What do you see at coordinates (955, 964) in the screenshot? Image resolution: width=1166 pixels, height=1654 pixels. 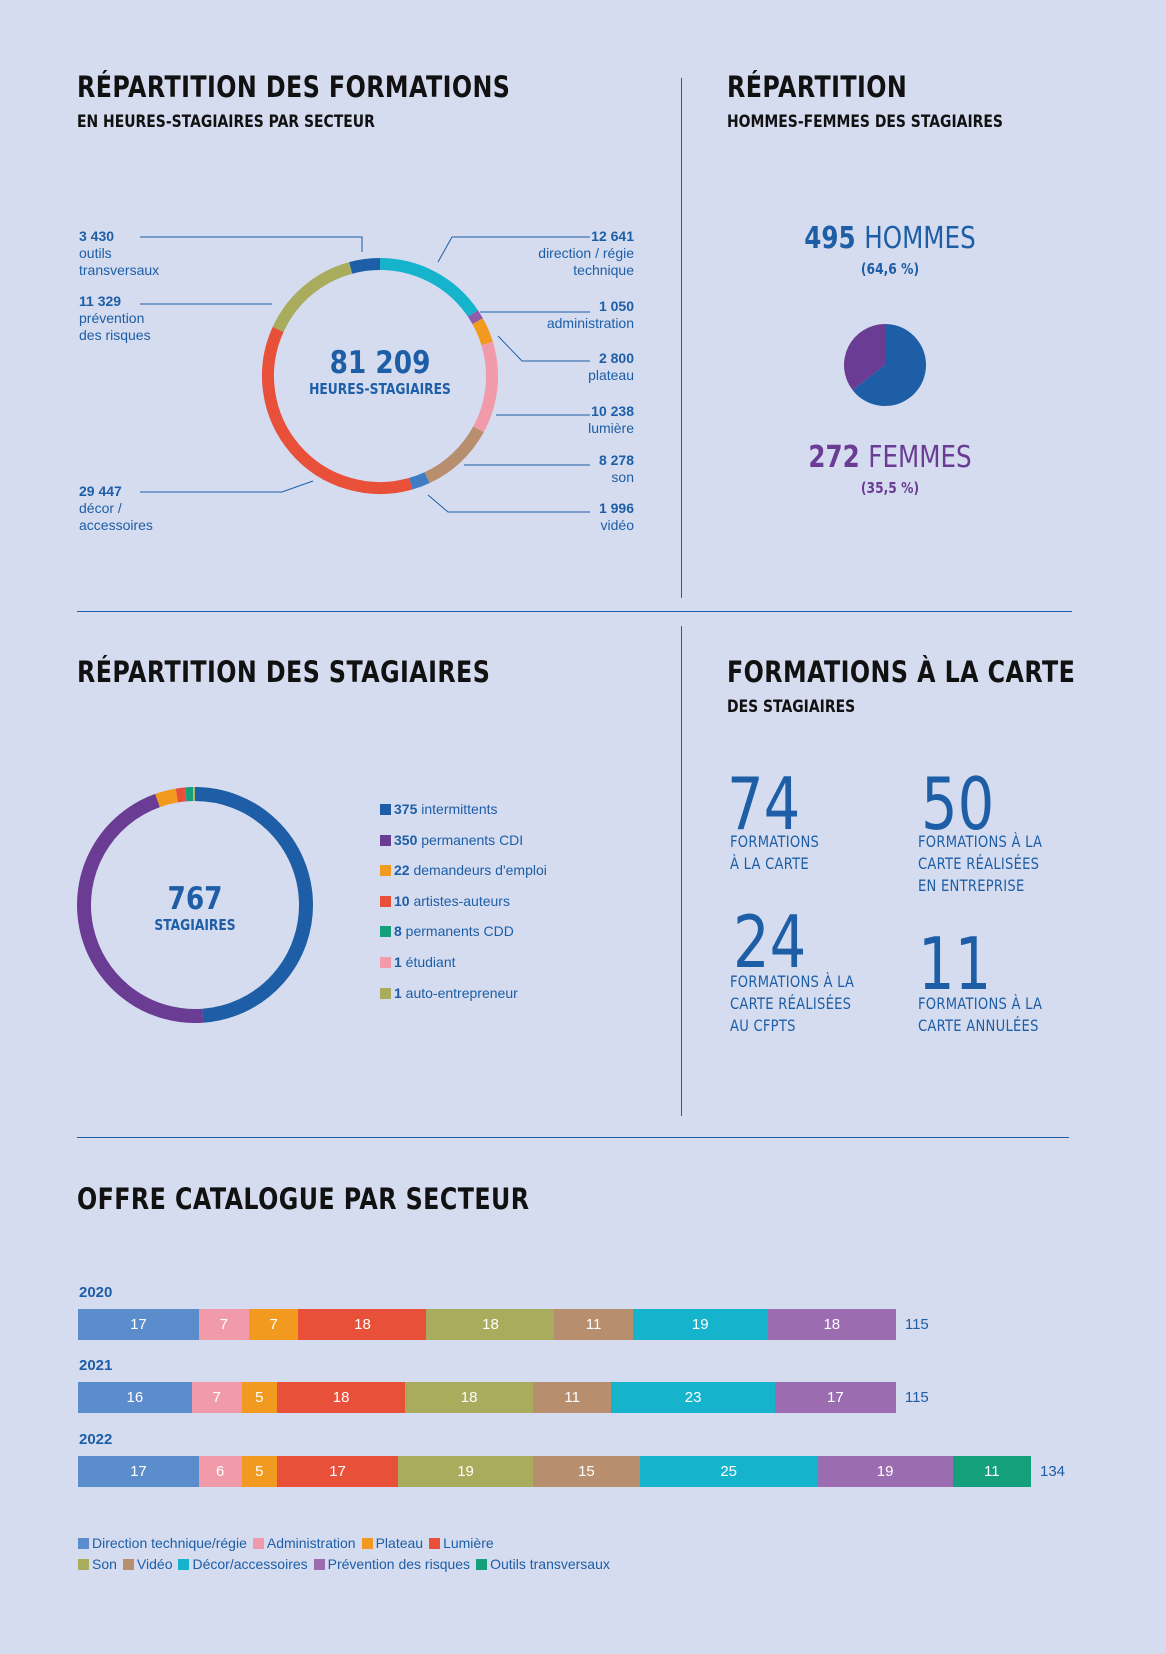 I see `carte-stat-4-number: 11` at bounding box center [955, 964].